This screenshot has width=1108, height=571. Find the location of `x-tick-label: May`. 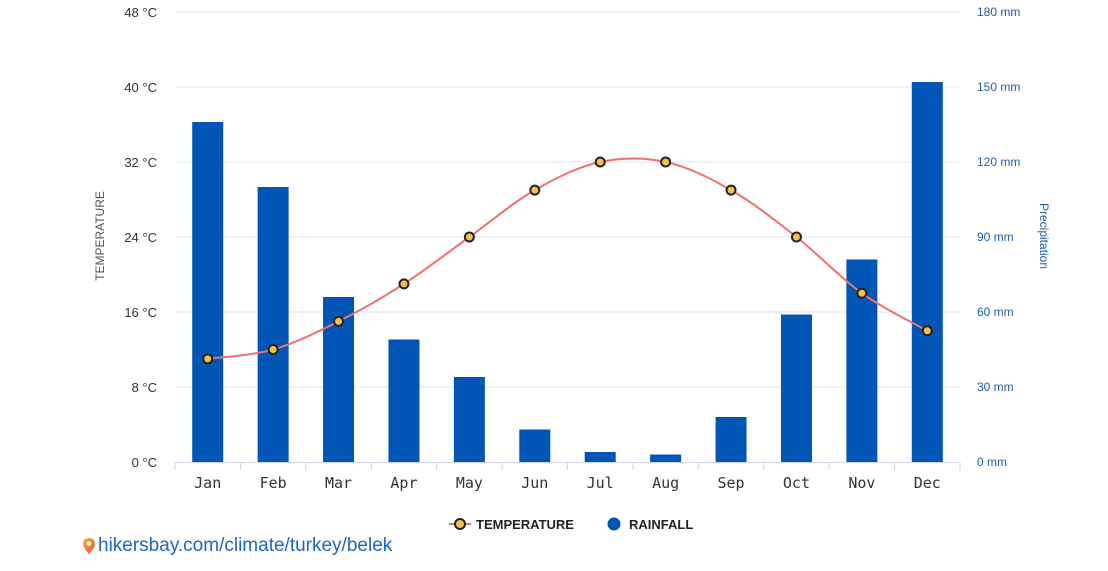

x-tick-label: May is located at coordinates (469, 483).